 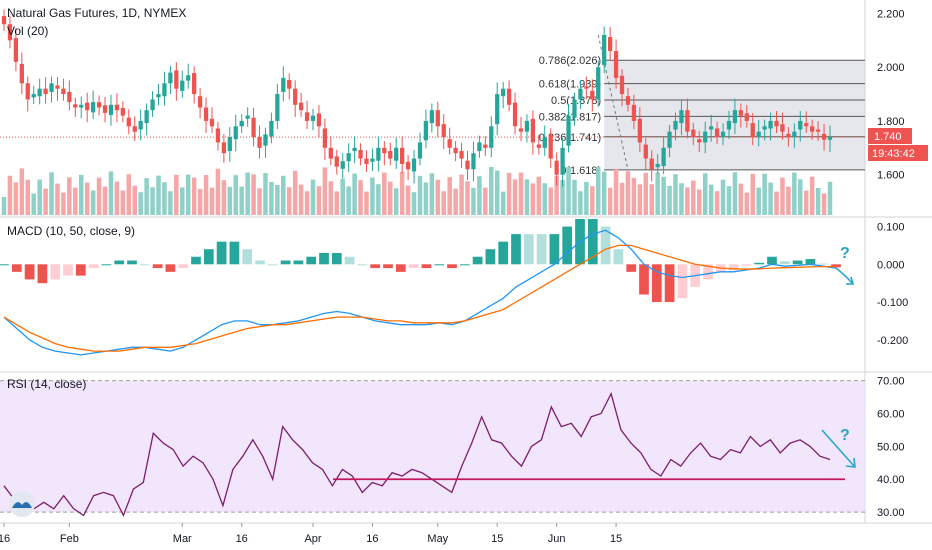 I want to click on tradingview-logo-icon, so click(x=22, y=504).